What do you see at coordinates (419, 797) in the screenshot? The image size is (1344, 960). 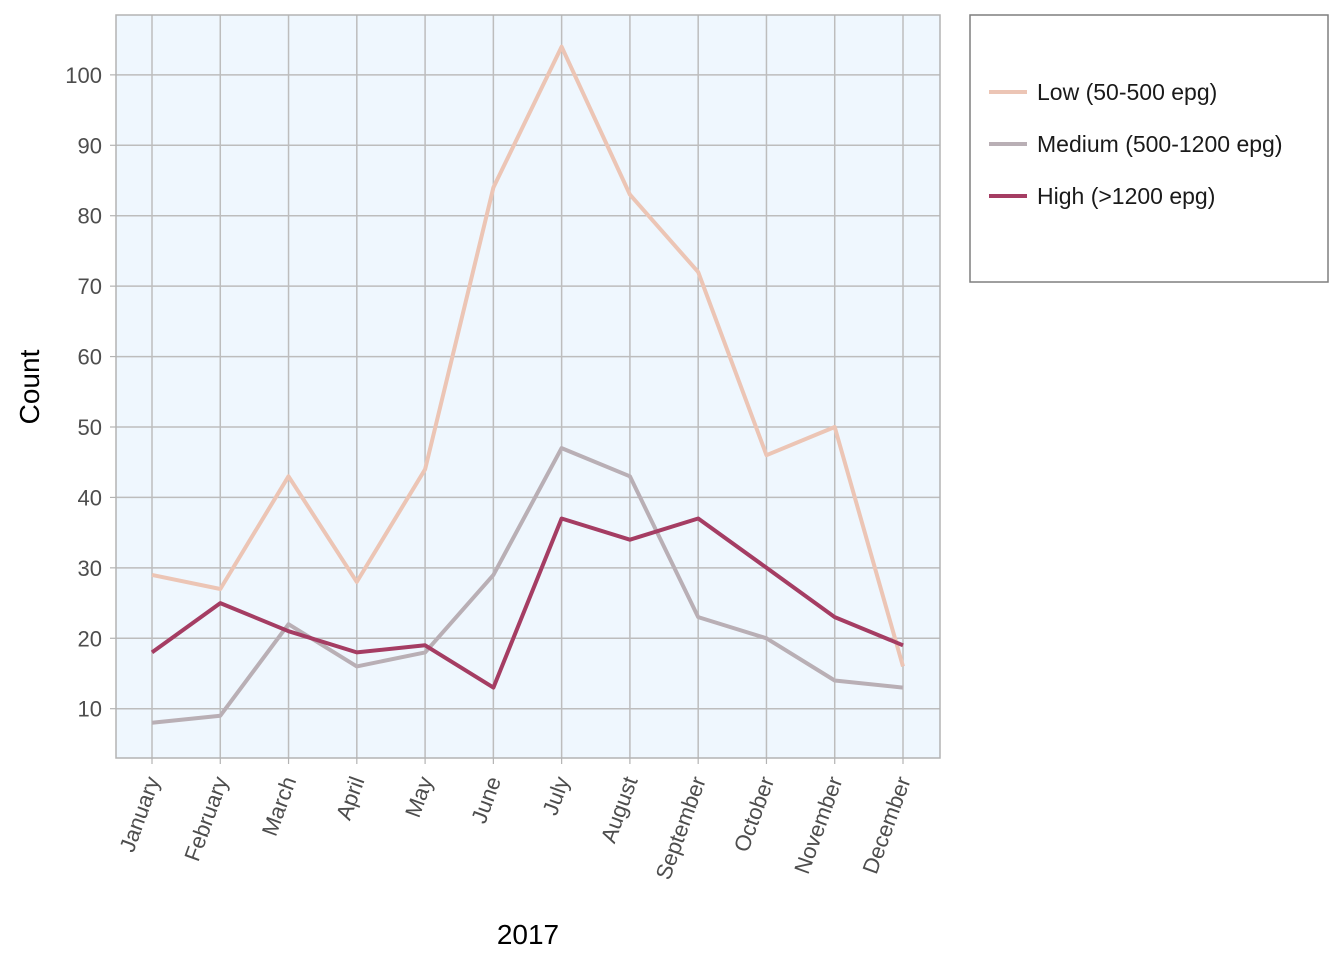 I see `x-tick-label: May` at bounding box center [419, 797].